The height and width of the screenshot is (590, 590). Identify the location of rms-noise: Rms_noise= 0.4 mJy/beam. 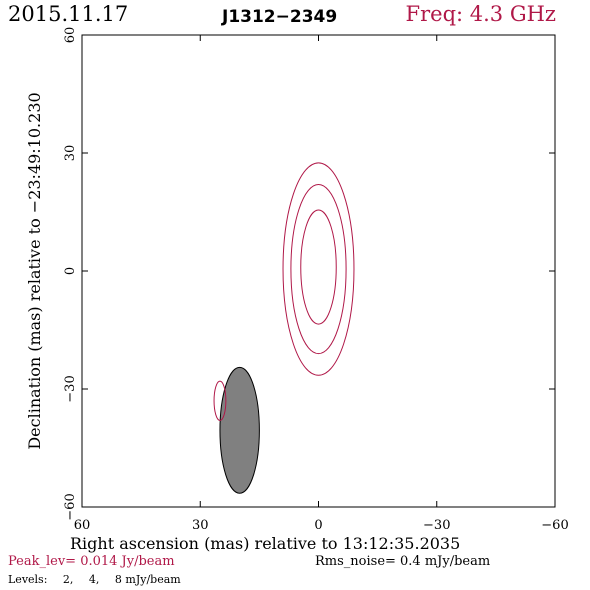
(403, 561).